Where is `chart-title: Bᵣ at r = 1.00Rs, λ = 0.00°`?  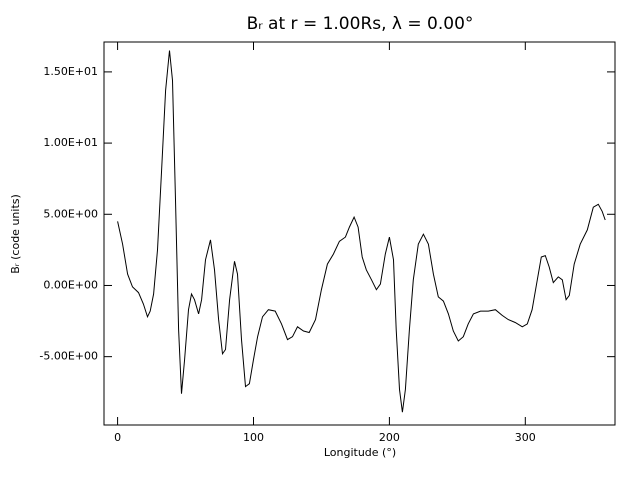
chart-title: Bᵣ at r = 1.00Rs, λ = 0.00° is located at coordinates (360, 24).